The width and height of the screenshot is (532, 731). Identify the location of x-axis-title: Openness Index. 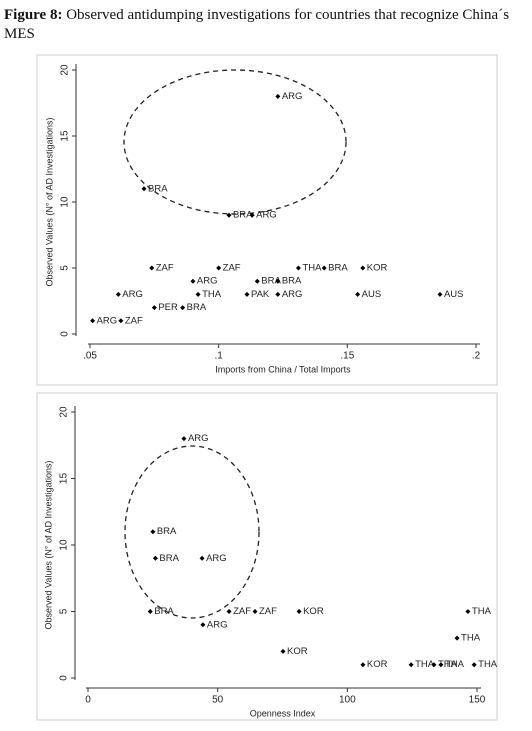
(283, 713).